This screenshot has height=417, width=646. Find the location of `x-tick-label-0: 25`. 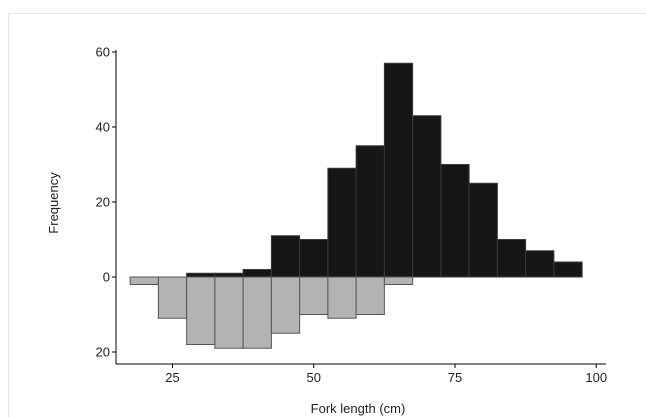

x-tick-label-0: 25 is located at coordinates (172, 377).